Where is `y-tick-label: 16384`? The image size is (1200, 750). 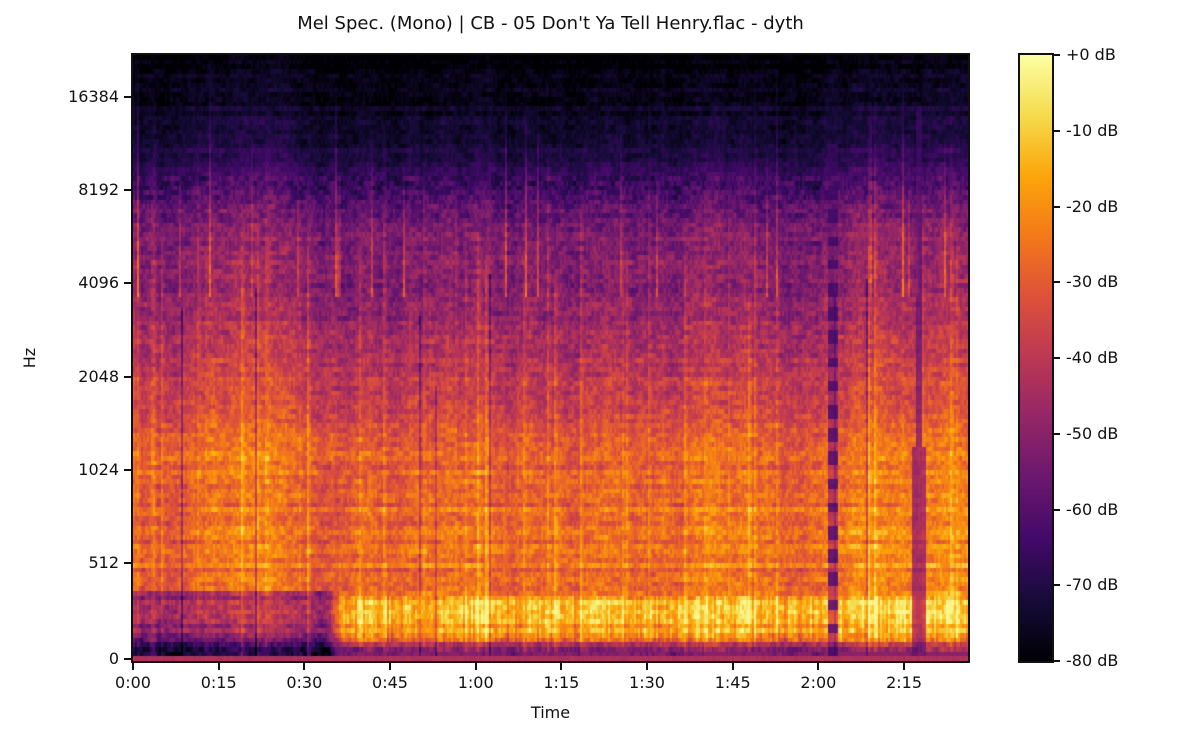 y-tick-label: 16384 is located at coordinates (93, 96).